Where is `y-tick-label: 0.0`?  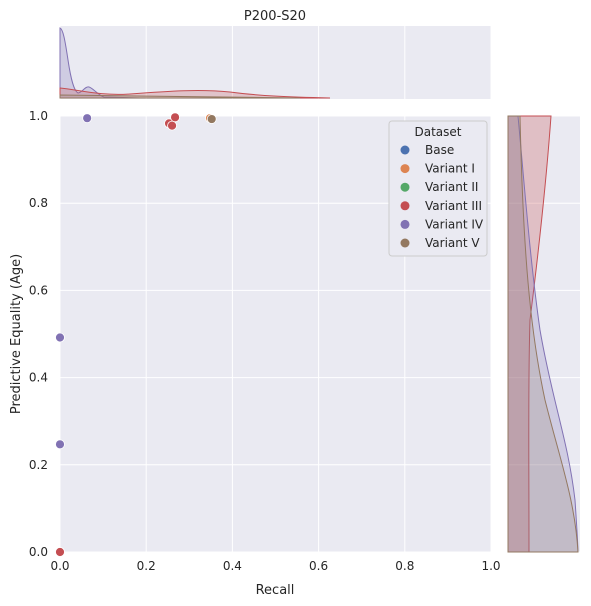
y-tick-label: 0.0 is located at coordinates (38, 552).